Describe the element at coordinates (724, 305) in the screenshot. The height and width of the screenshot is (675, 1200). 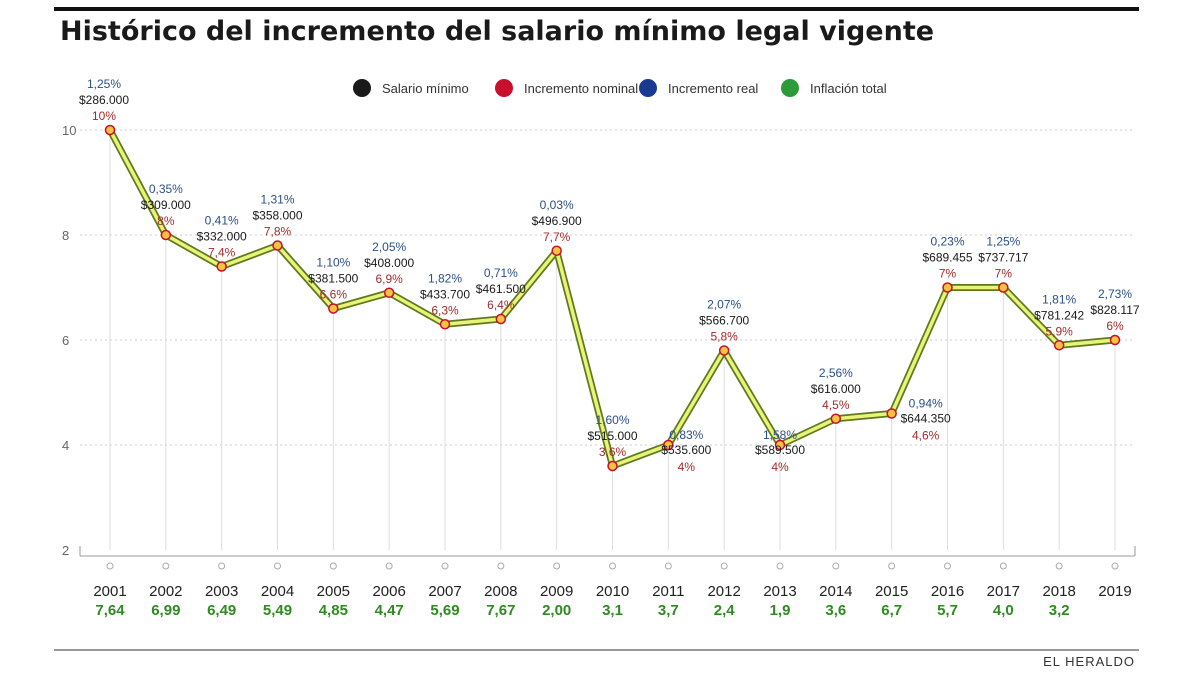
I see `incremento-real-label: 2,07%` at that location.